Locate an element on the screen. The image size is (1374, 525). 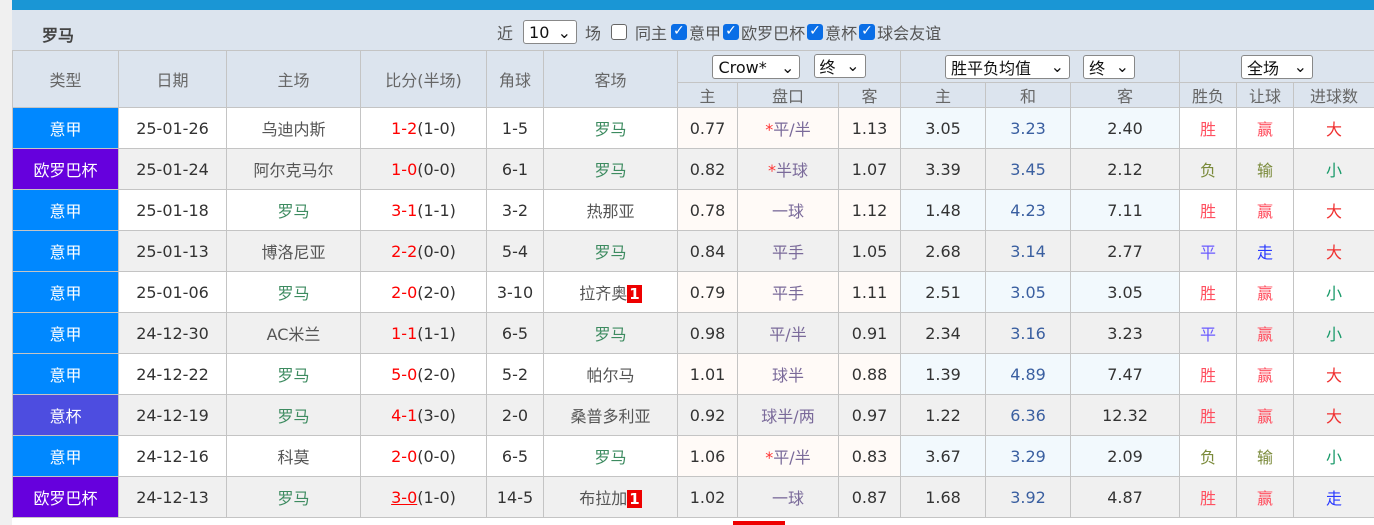
result-win-loss: 胜 is located at coordinates (1208, 292).